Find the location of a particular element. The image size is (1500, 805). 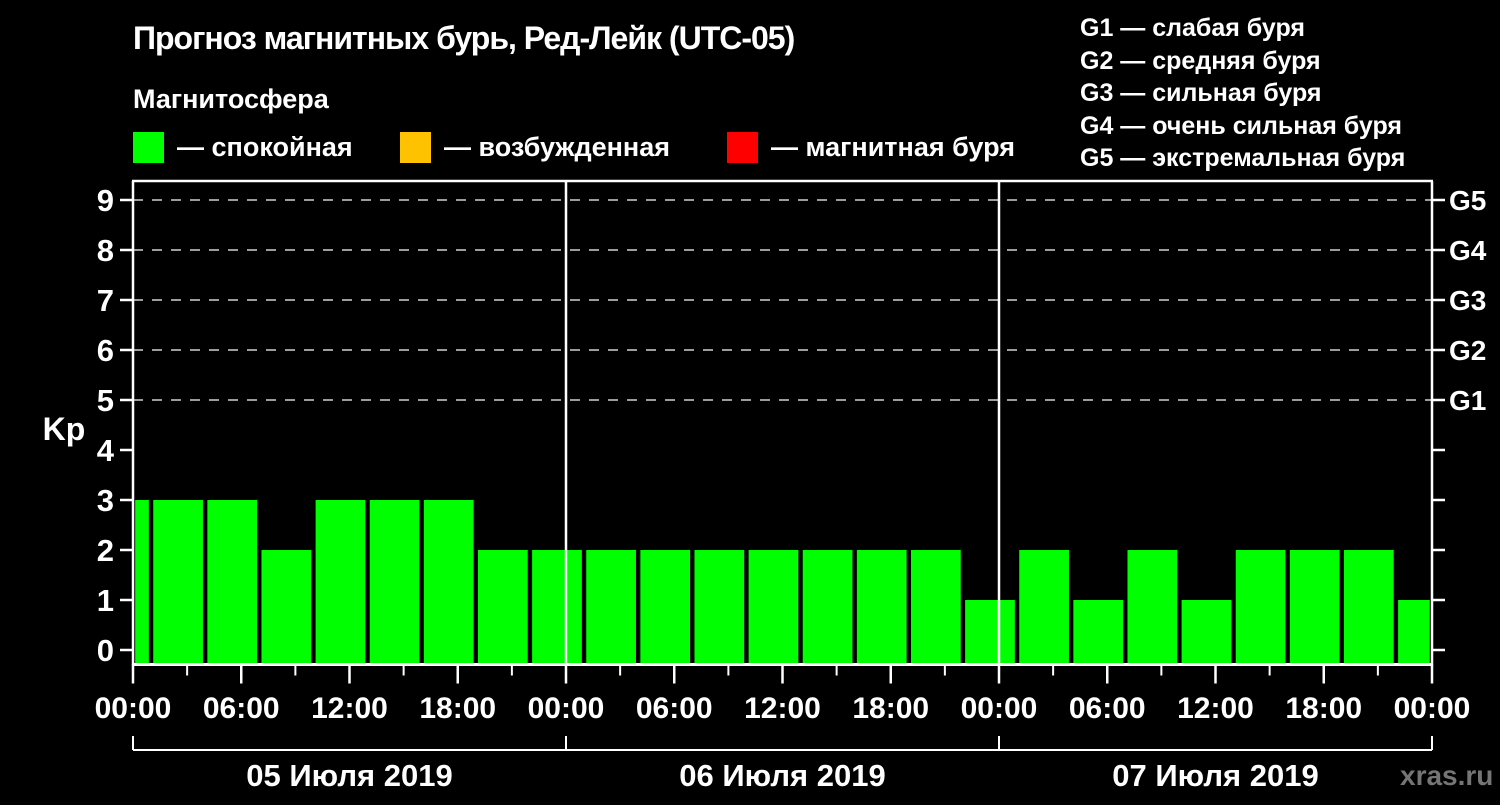

kp-bar-h16 is located at coordinates (448, 582).